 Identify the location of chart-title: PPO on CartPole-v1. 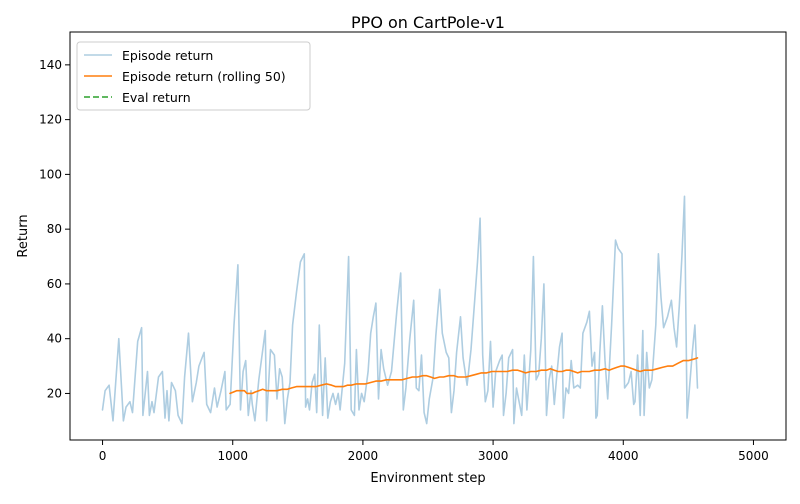
(428, 22).